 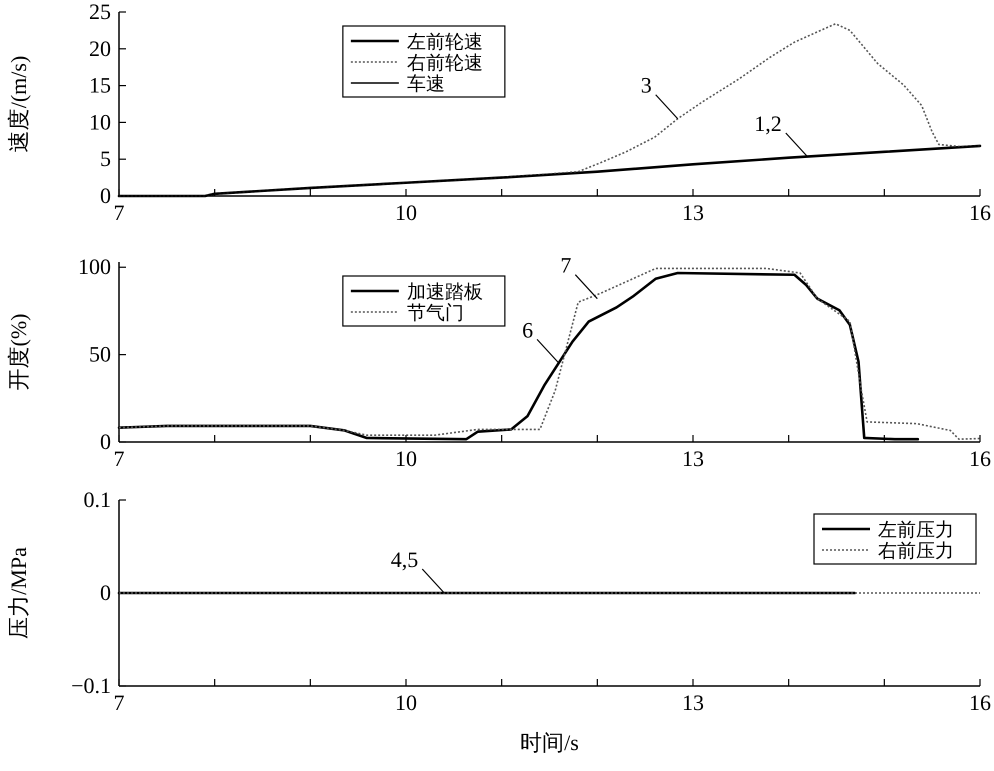 What do you see at coordinates (435, 313) in the screenshot?
I see `legend-label: 节气门` at bounding box center [435, 313].